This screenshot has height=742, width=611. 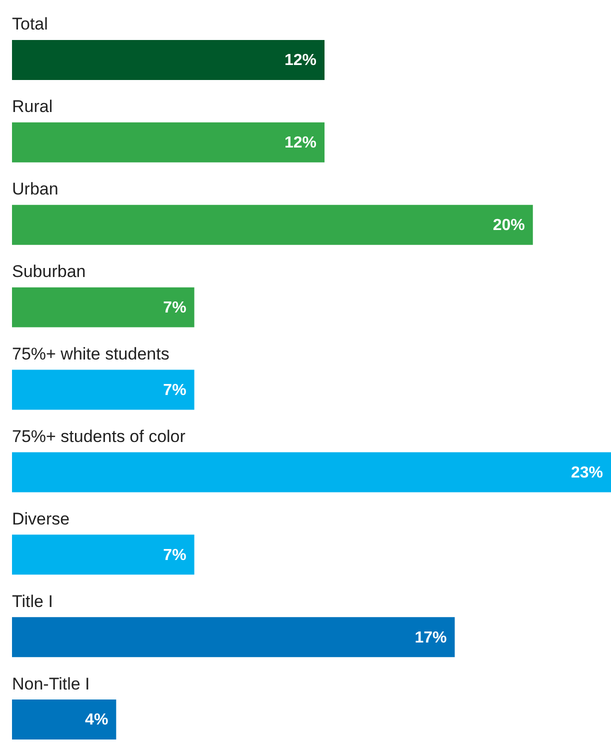 I want to click on y-tick-label: Urban, so click(x=35, y=189).